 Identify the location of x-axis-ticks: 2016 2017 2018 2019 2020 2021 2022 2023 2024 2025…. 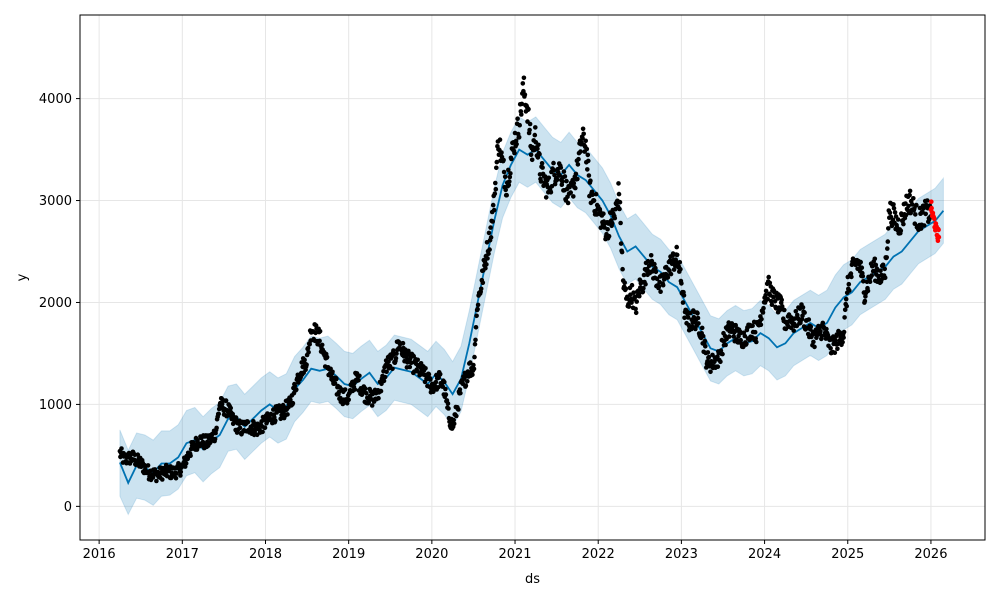
(515, 551).